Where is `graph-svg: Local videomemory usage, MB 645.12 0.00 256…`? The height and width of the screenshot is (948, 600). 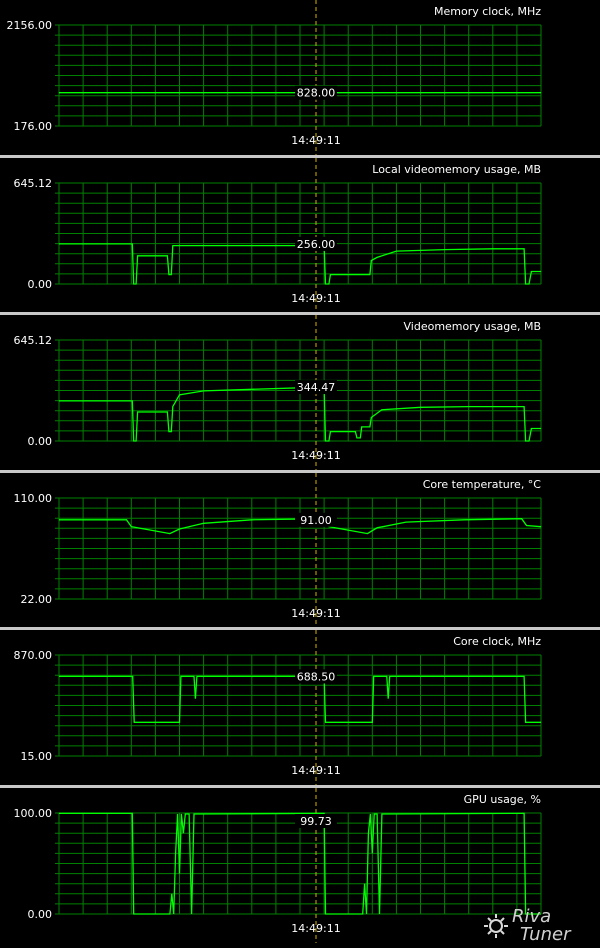 graph-svg: Local videomemory usage, MB 645.12 0.00 256… is located at coordinates (278, 235).